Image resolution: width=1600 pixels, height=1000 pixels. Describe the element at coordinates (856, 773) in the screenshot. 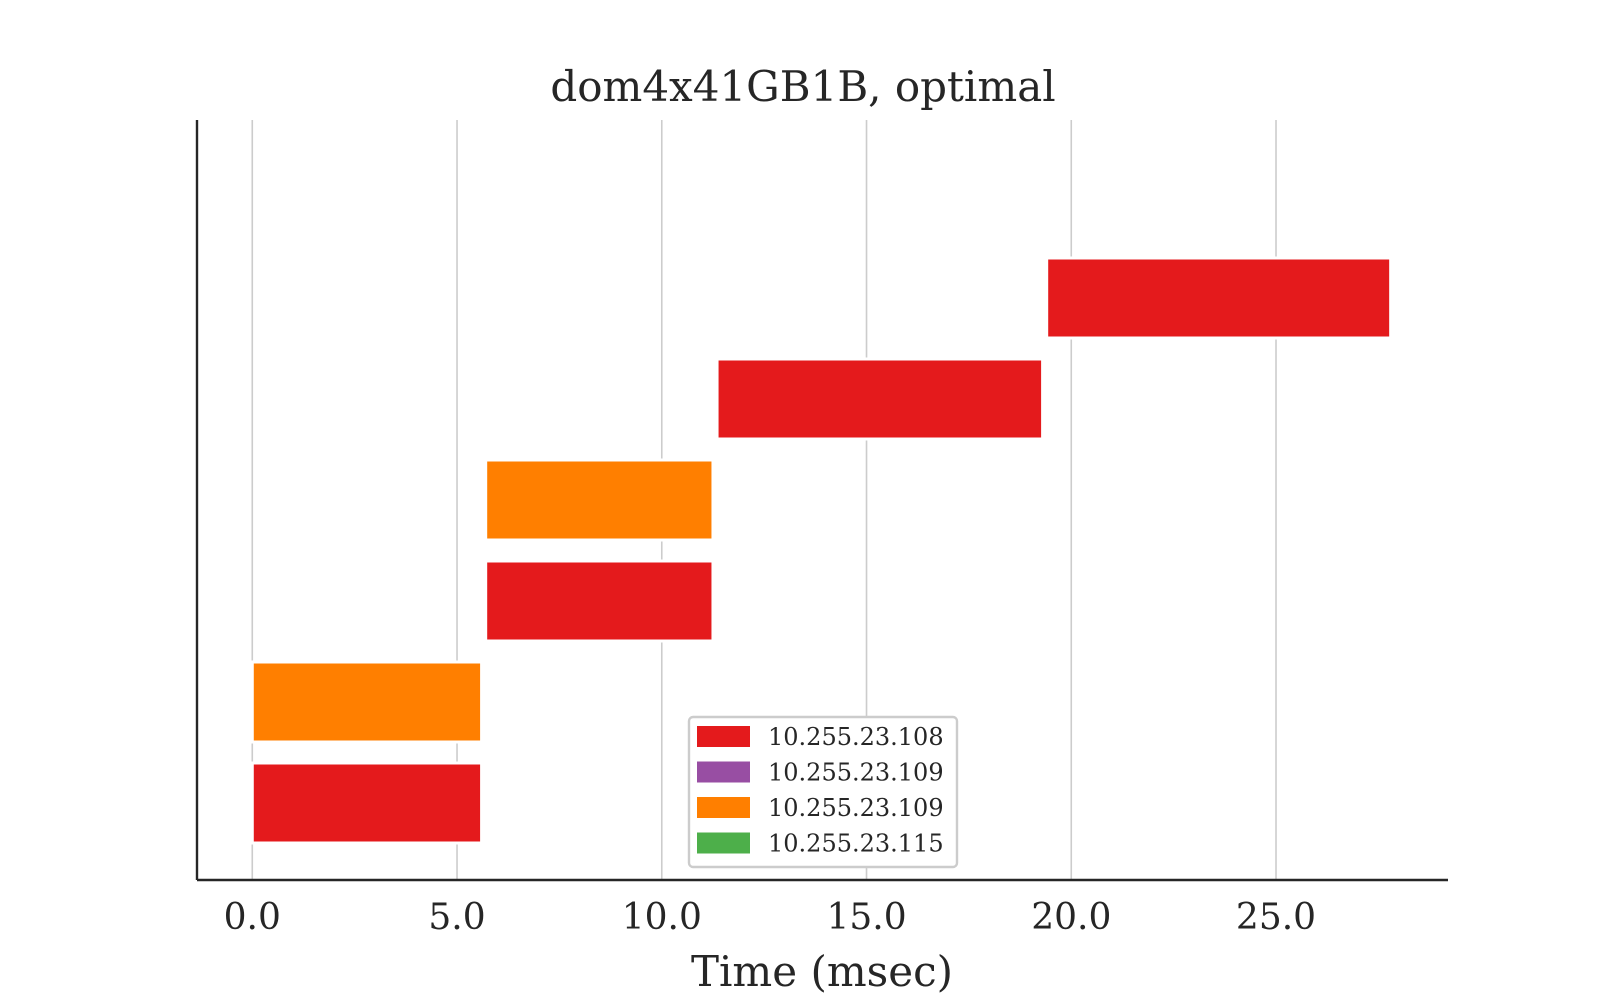

I see `legend-label-1: 10.255.23.109` at that location.